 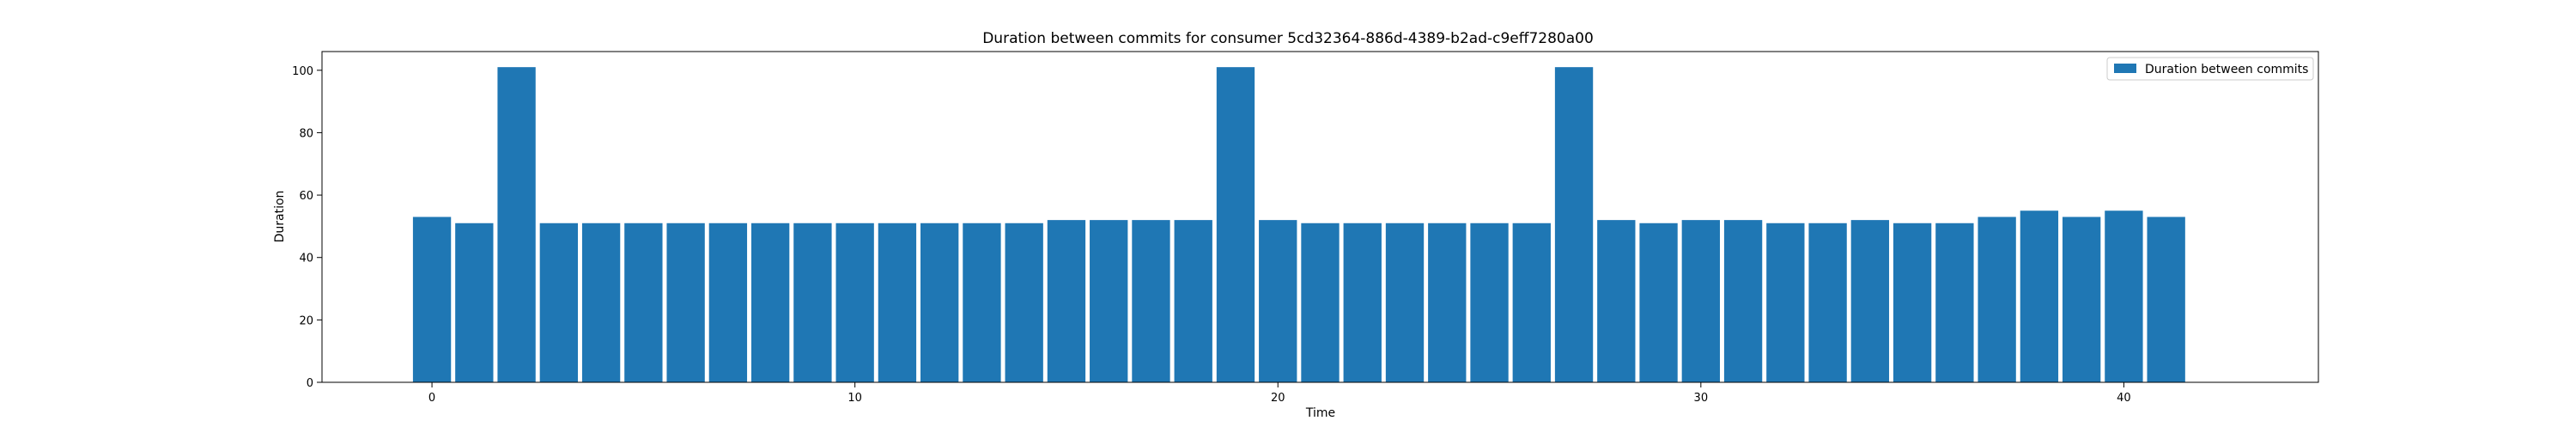 What do you see at coordinates (1278, 398) in the screenshot?
I see `x-tick-label-20: 20` at bounding box center [1278, 398].